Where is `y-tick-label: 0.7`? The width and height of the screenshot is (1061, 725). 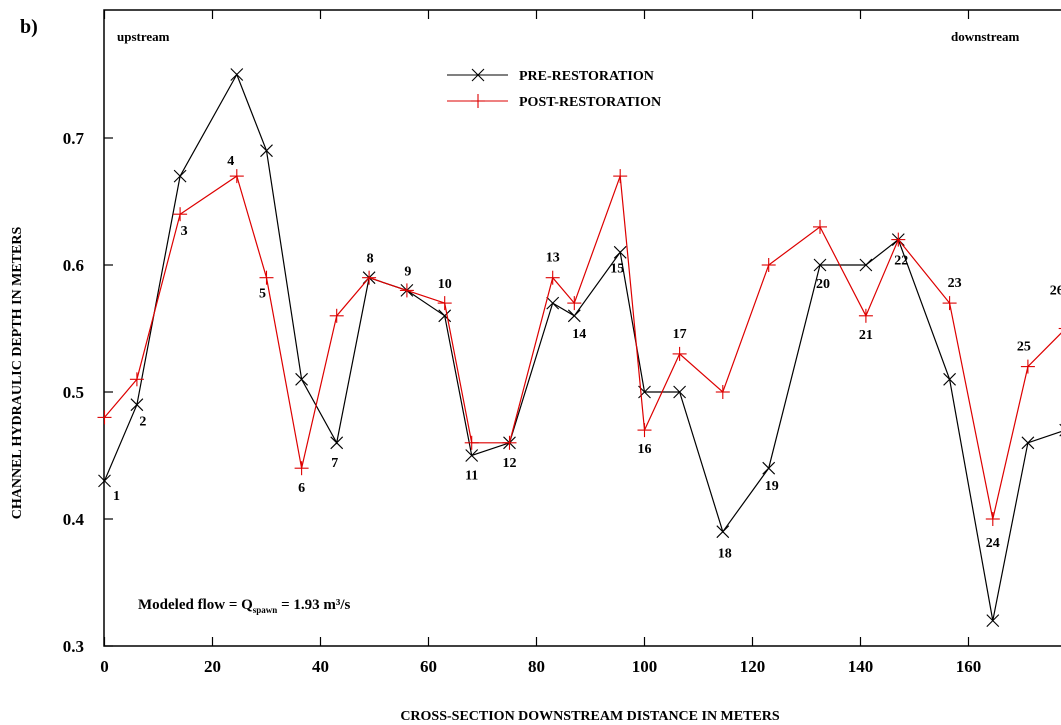 y-tick-label: 0.7 is located at coordinates (74, 138).